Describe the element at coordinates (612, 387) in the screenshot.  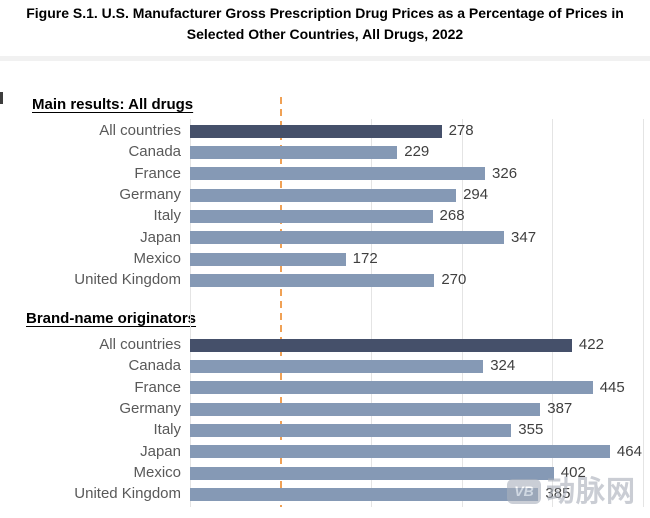
I see `value-label: 445` at that location.